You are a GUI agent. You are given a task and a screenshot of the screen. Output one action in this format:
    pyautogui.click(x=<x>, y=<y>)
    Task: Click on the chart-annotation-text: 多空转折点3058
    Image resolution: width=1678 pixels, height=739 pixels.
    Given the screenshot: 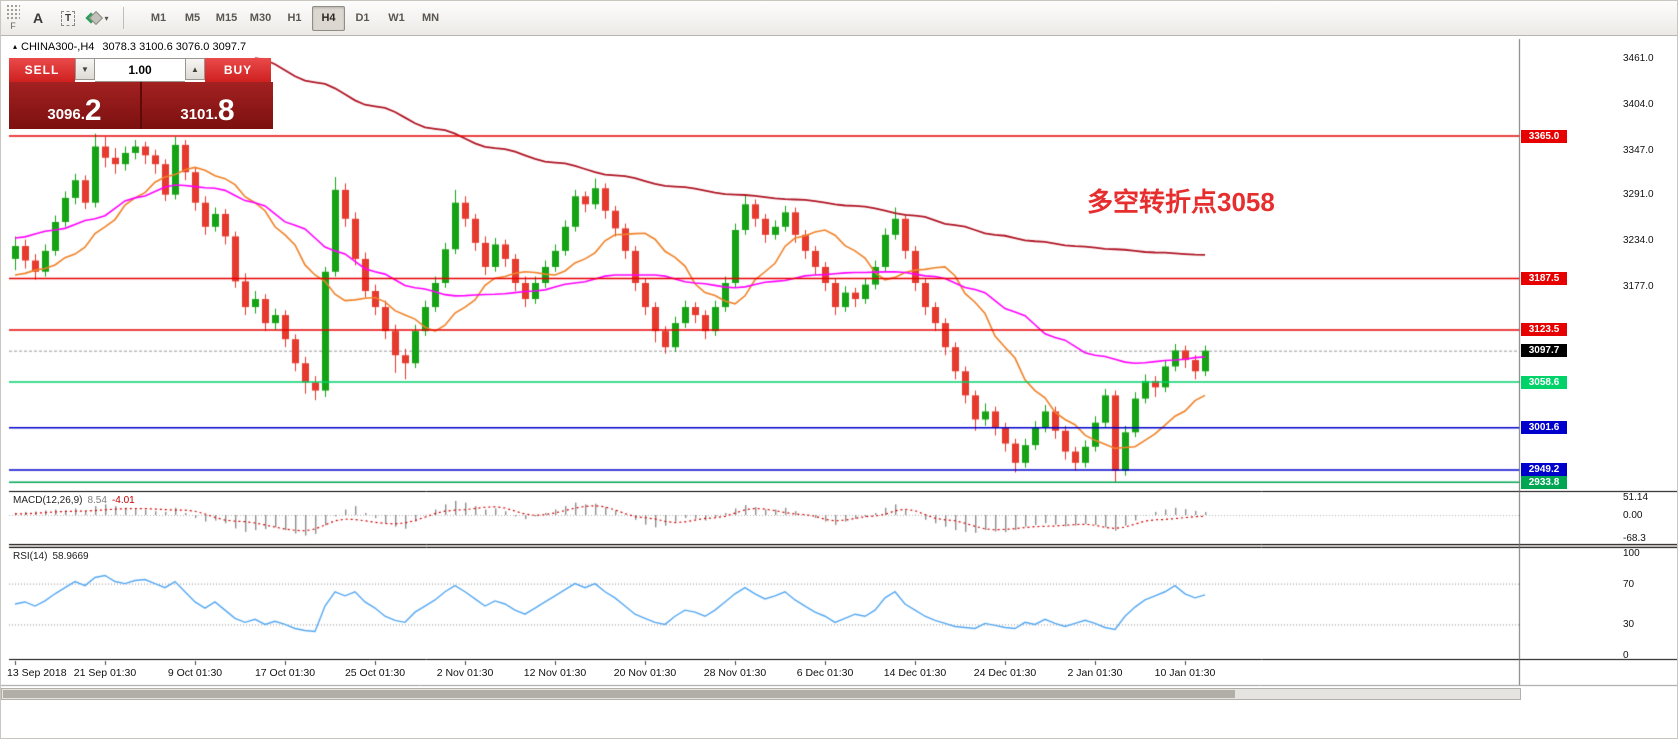 What is the action you would take?
    pyautogui.click(x=1181, y=202)
    